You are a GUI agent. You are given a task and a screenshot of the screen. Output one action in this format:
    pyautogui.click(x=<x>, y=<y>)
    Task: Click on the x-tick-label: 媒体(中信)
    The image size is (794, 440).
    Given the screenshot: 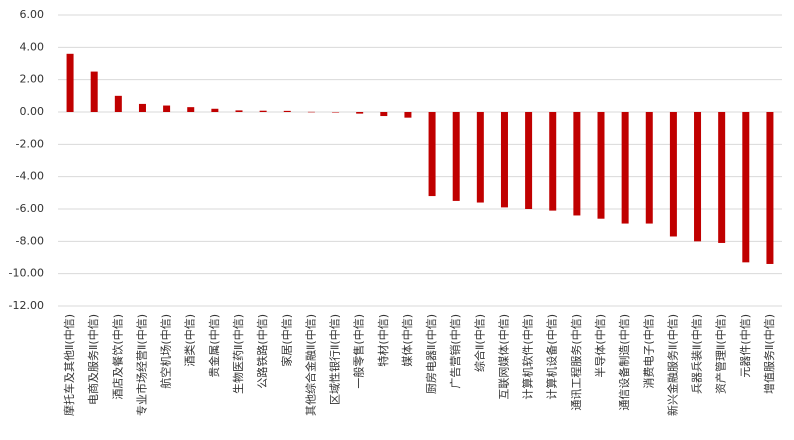 What is the action you would take?
    pyautogui.click(x=407, y=340)
    